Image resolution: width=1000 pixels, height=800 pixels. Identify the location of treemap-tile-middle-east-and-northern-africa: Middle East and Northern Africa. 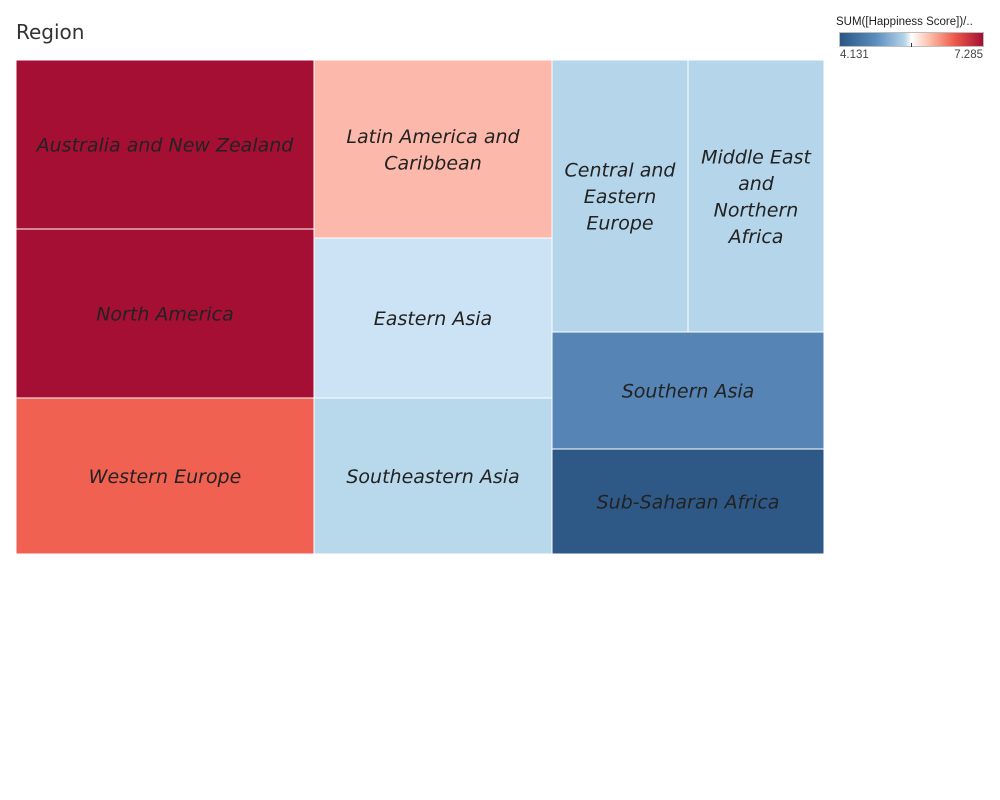
(756, 196).